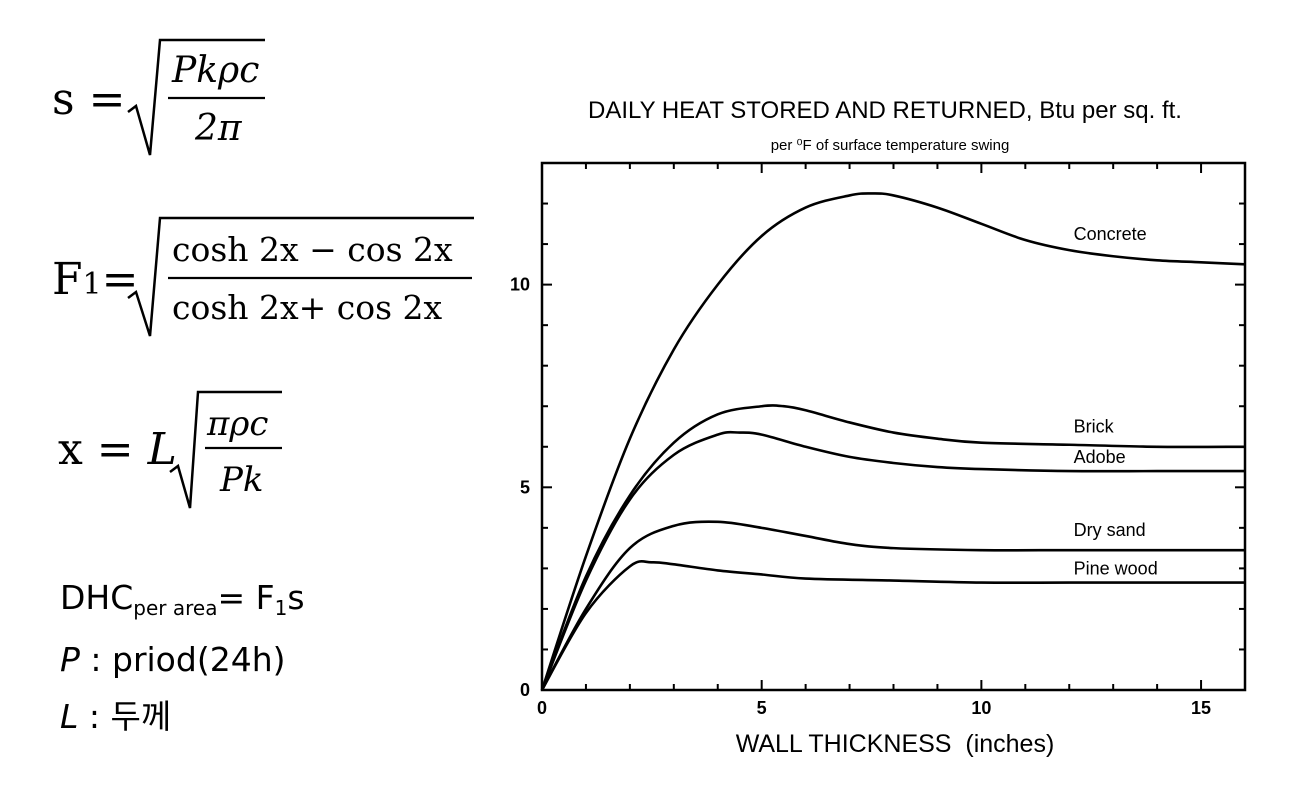 The height and width of the screenshot is (788, 1300). What do you see at coordinates (225, 449) in the screenshot?
I see `formula-x-radical` at bounding box center [225, 449].